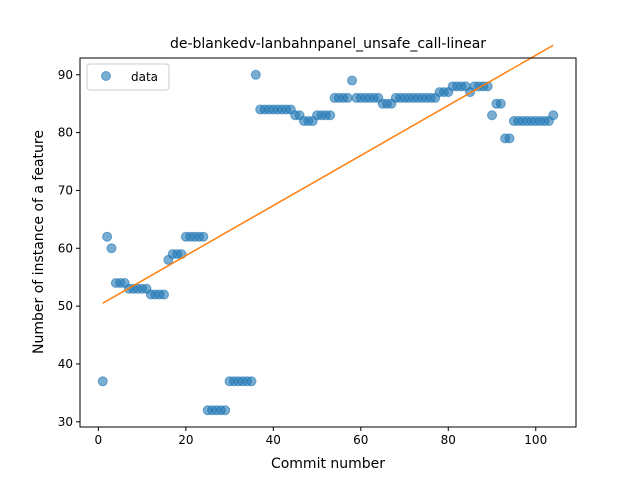 The height and width of the screenshot is (480, 640). I want to click on x-tick-label: 20, so click(185, 440).